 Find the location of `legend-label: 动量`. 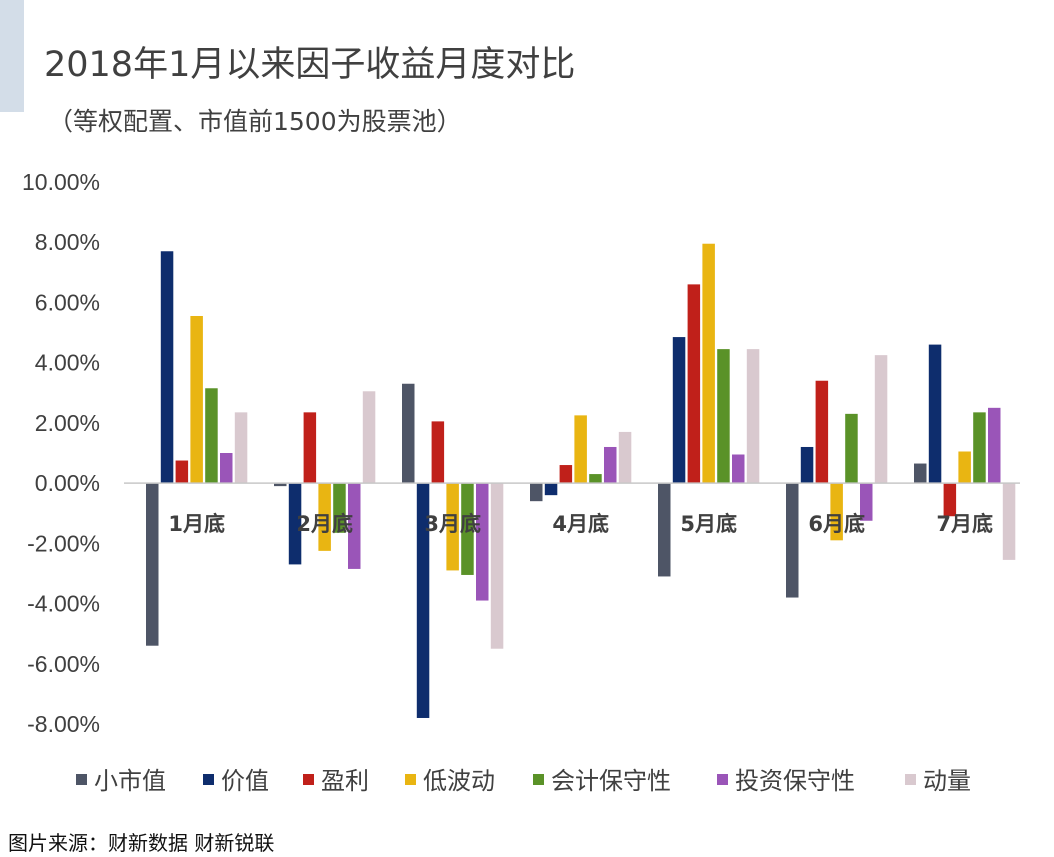

legend-label: 动量 is located at coordinates (947, 781).